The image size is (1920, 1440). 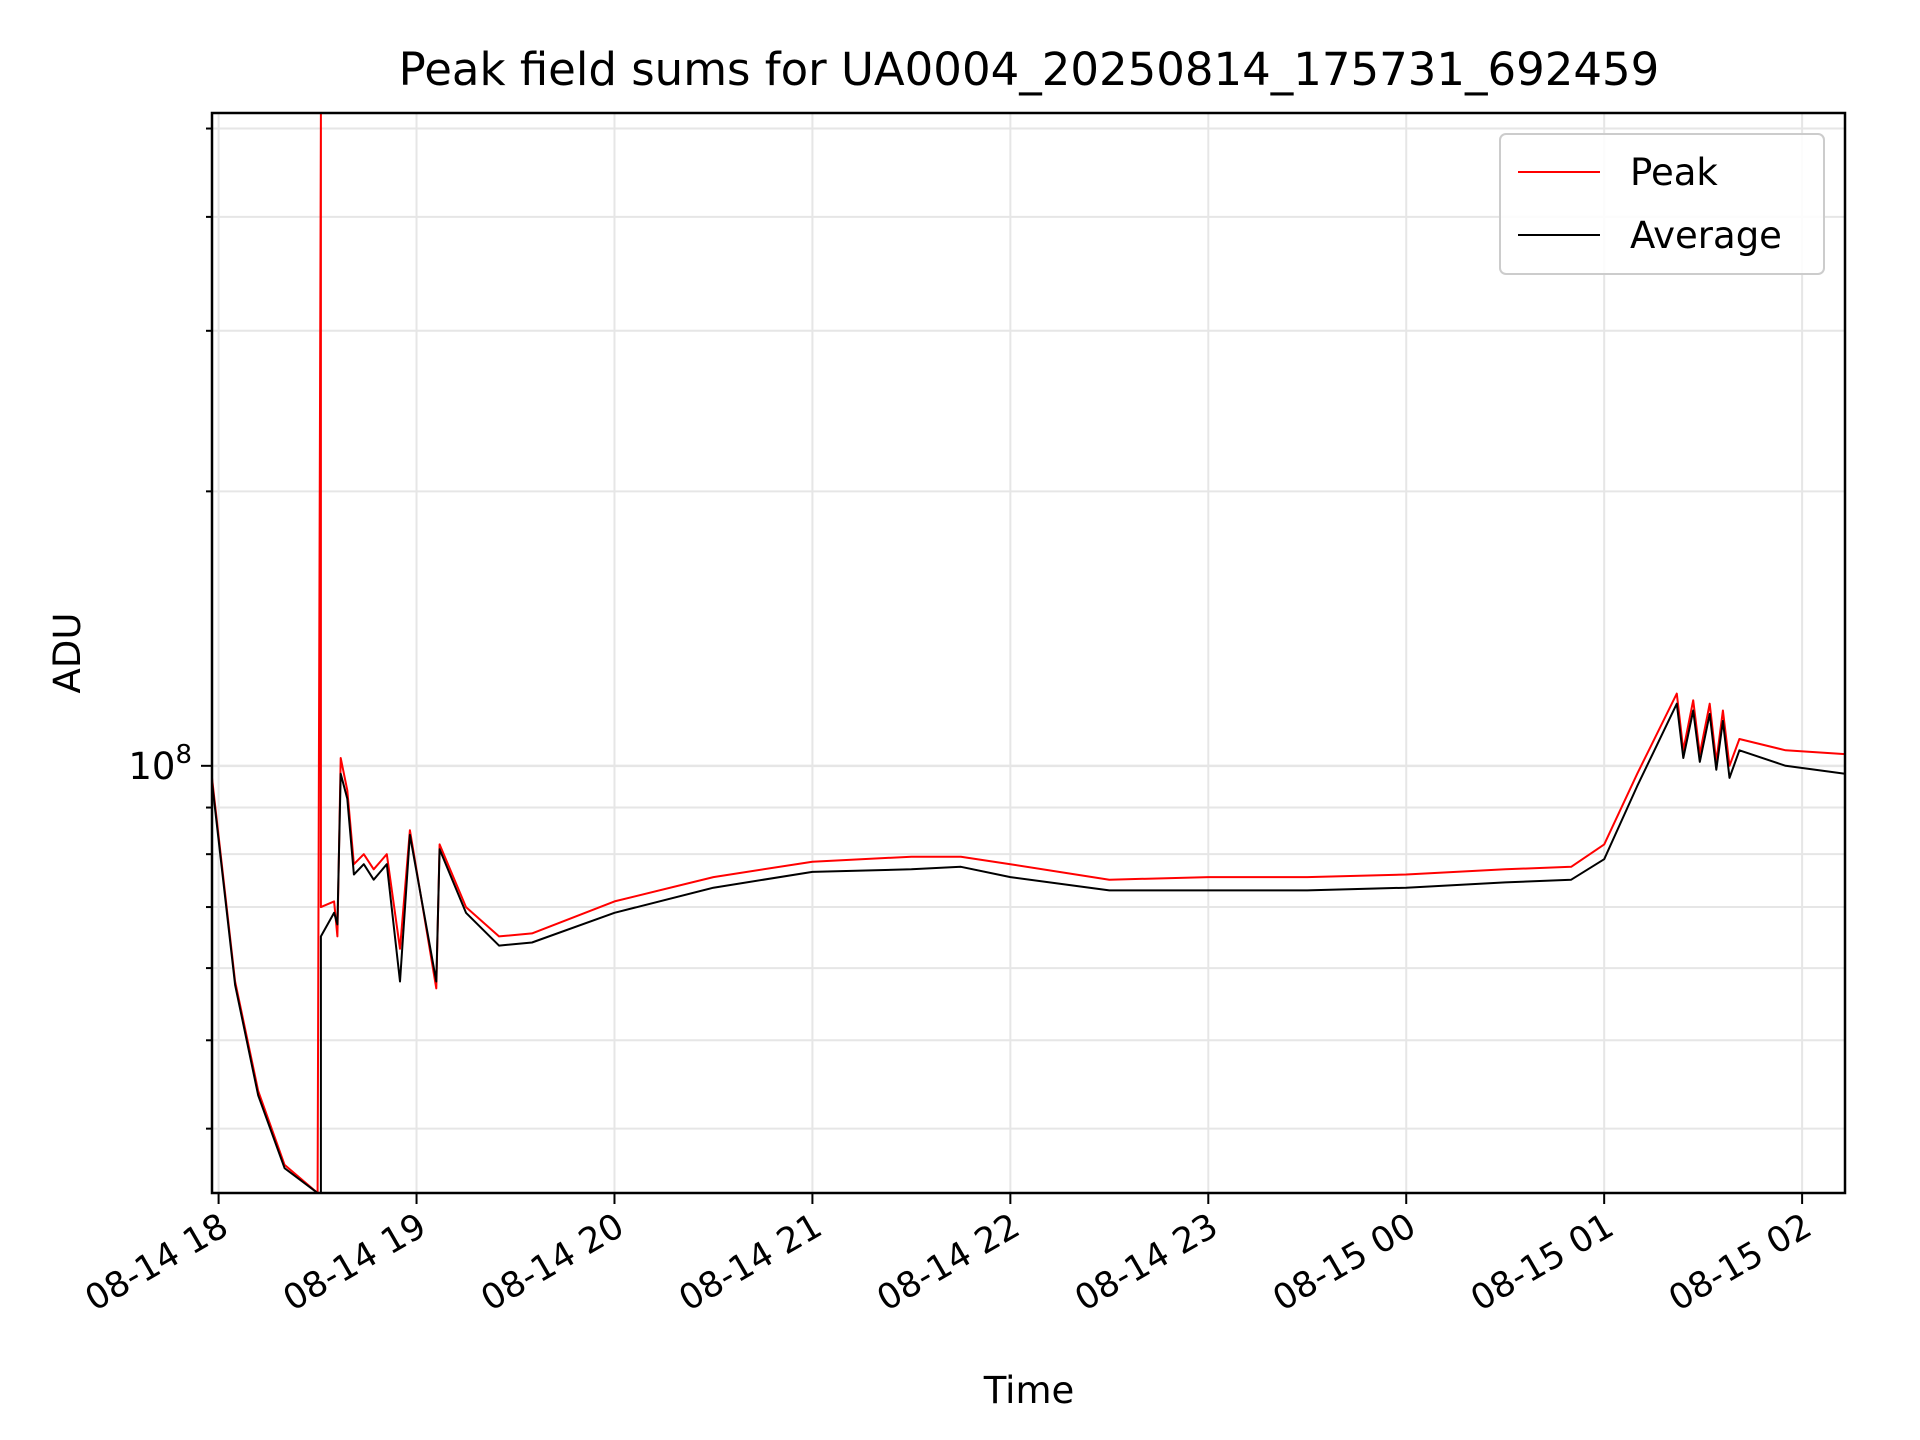 What do you see at coordinates (1029, 1390) in the screenshot?
I see `x-axis-label: Time` at bounding box center [1029, 1390].